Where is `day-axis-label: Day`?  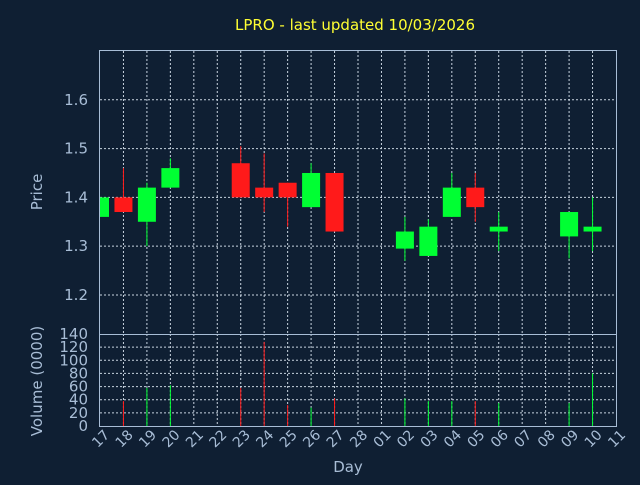
day-axis-label: Day is located at coordinates (348, 467).